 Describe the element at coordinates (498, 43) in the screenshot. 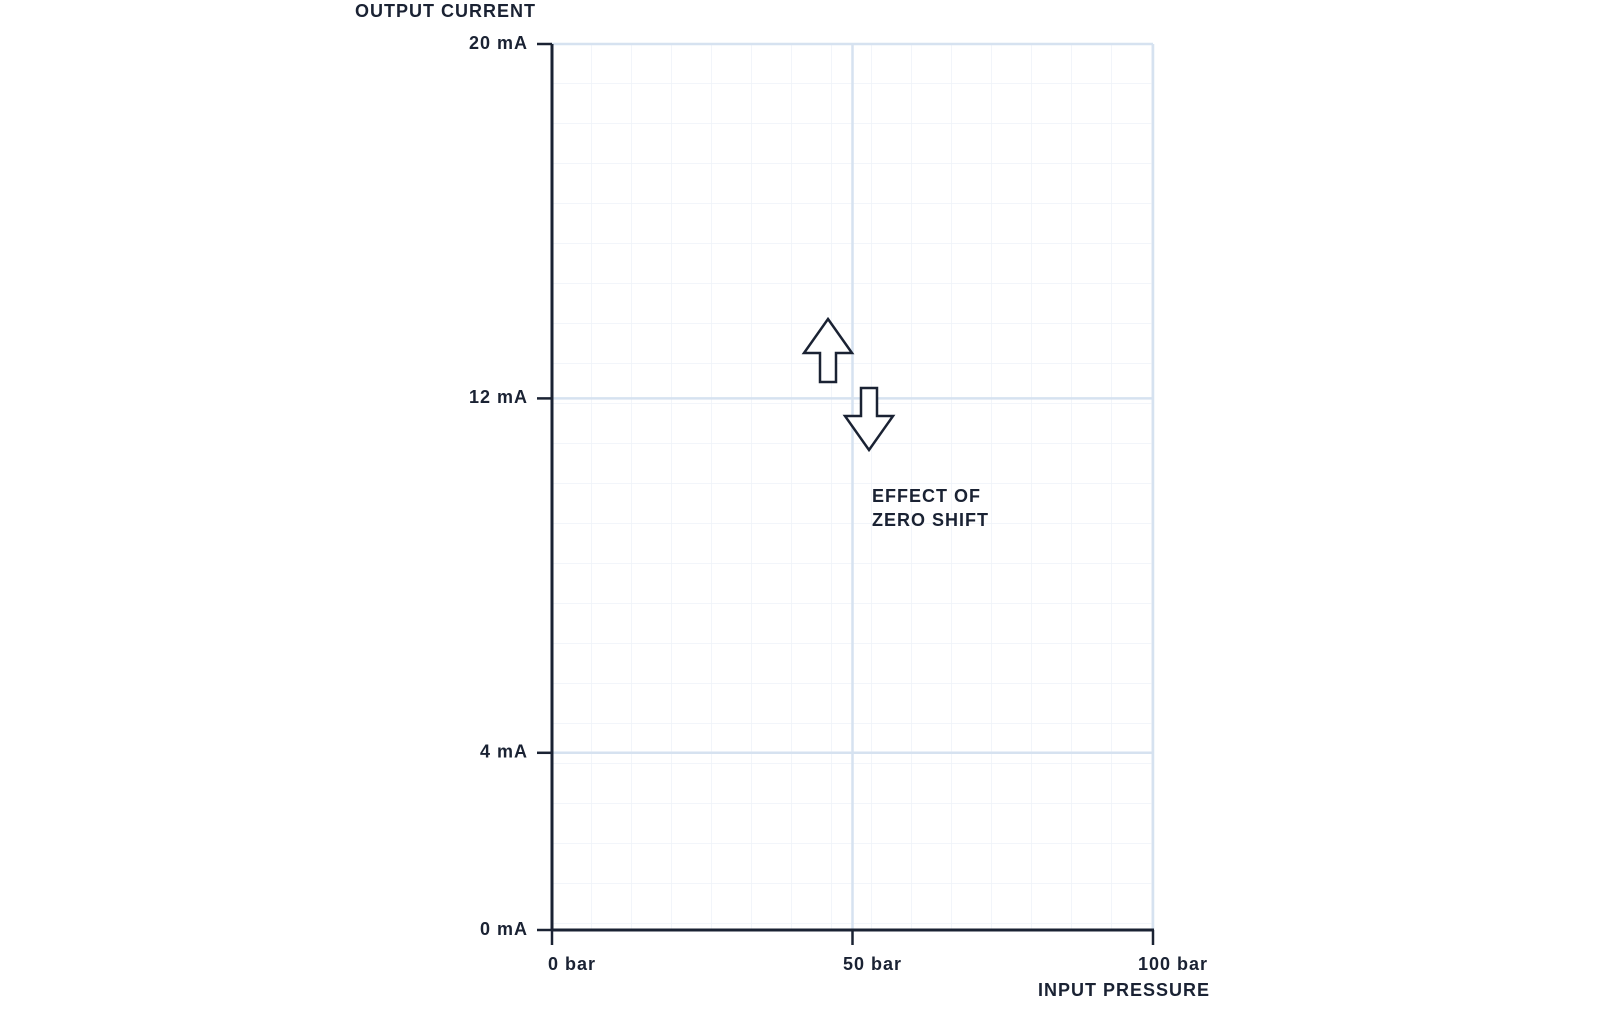

I see `y-tick-label: 20 mA` at that location.